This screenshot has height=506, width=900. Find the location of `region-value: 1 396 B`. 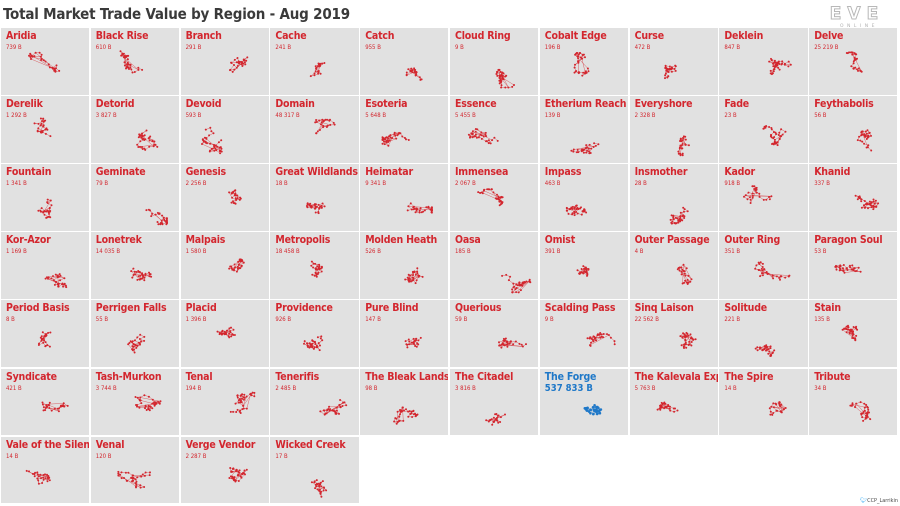

region-value: 1 396 B is located at coordinates (196, 320).